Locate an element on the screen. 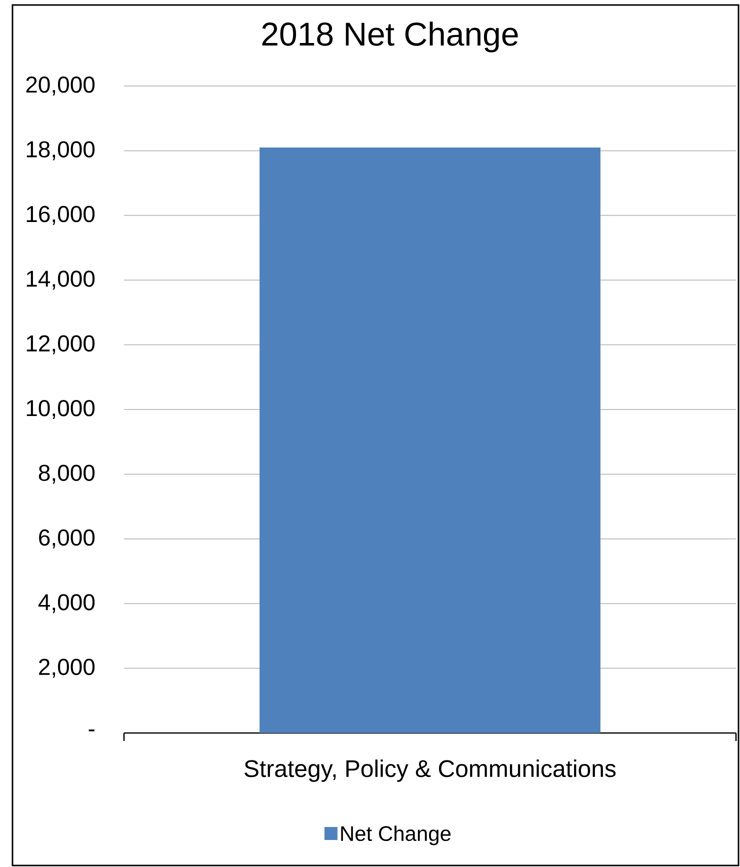 The width and height of the screenshot is (740, 867). y-tick-label: 20,000 is located at coordinates (60, 86).